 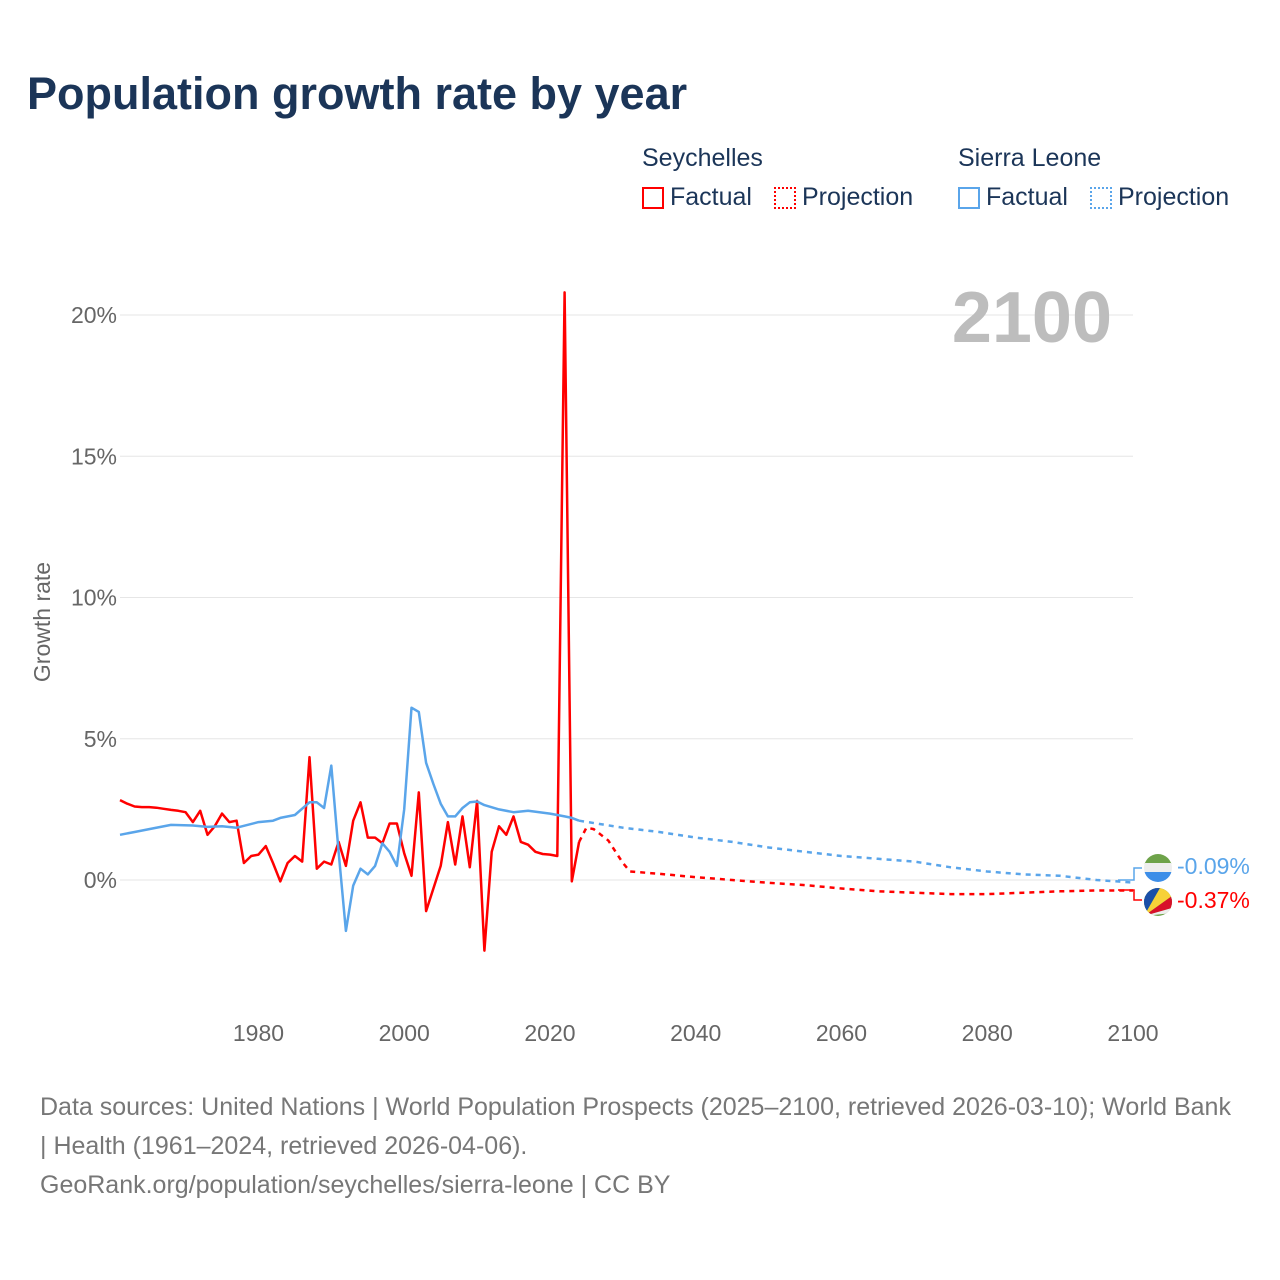 I want to click on legend-country: Seychelles, so click(x=702, y=158).